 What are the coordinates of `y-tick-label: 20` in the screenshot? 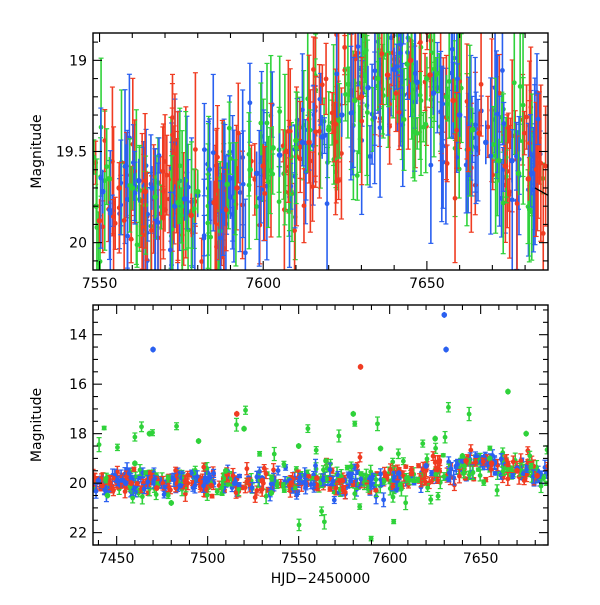 It's located at (78, 244).